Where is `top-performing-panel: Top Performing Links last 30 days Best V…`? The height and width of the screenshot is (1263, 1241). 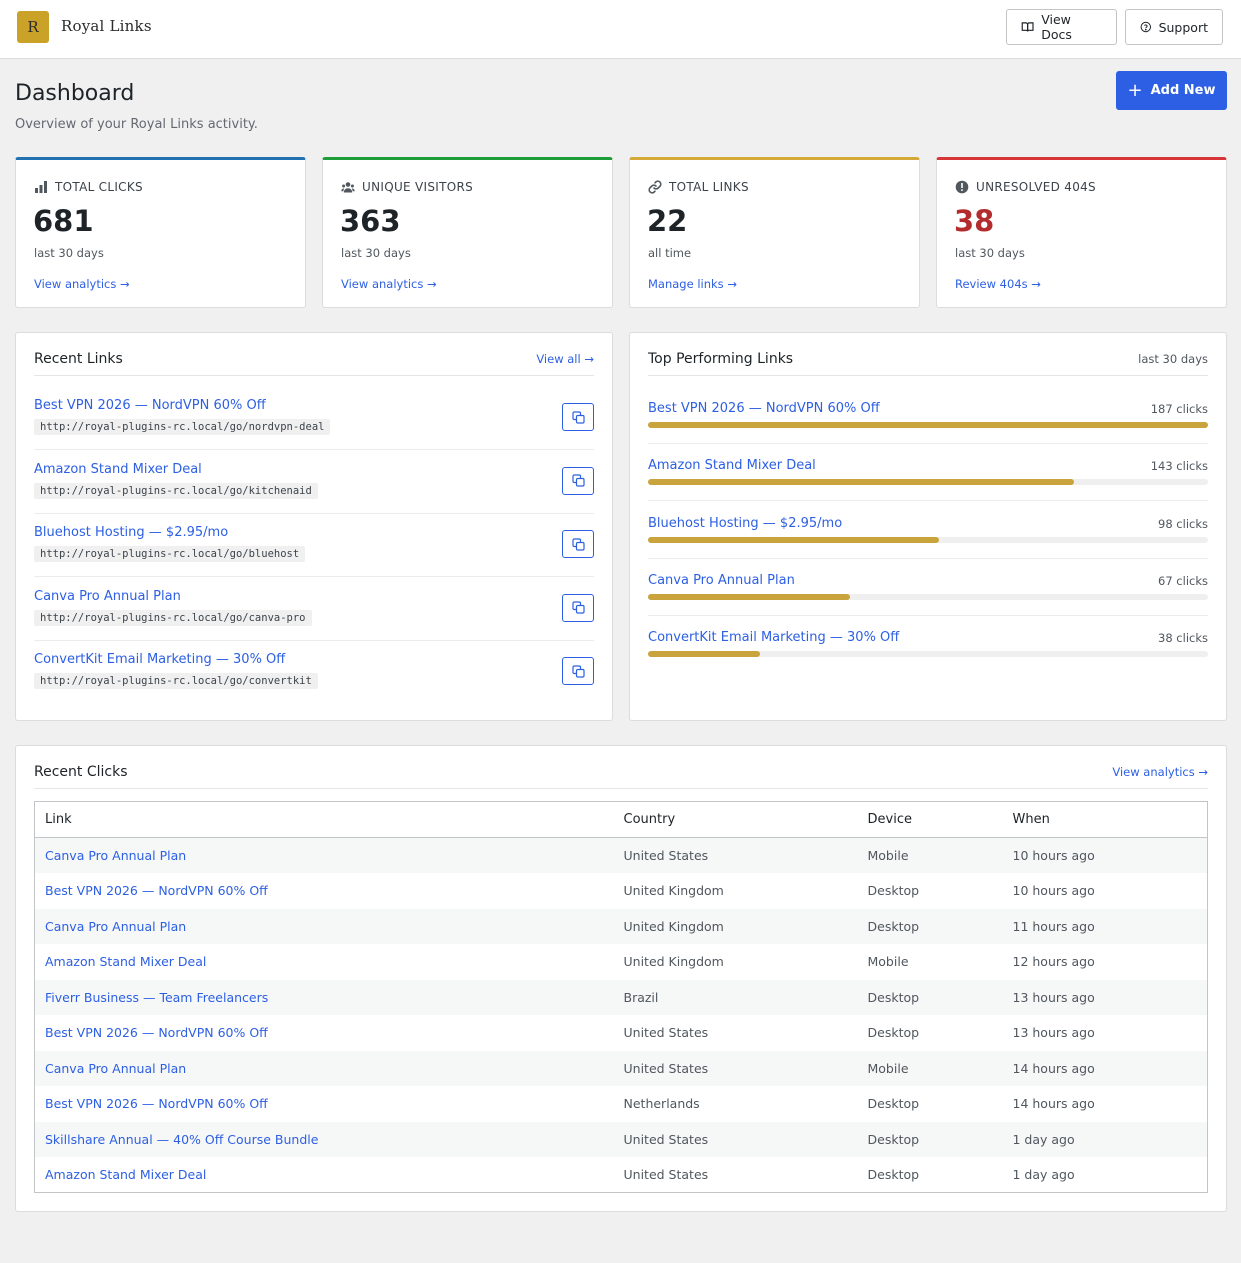
top-performing-panel: Top Performing Links last 30 days Best V… is located at coordinates (928, 526).